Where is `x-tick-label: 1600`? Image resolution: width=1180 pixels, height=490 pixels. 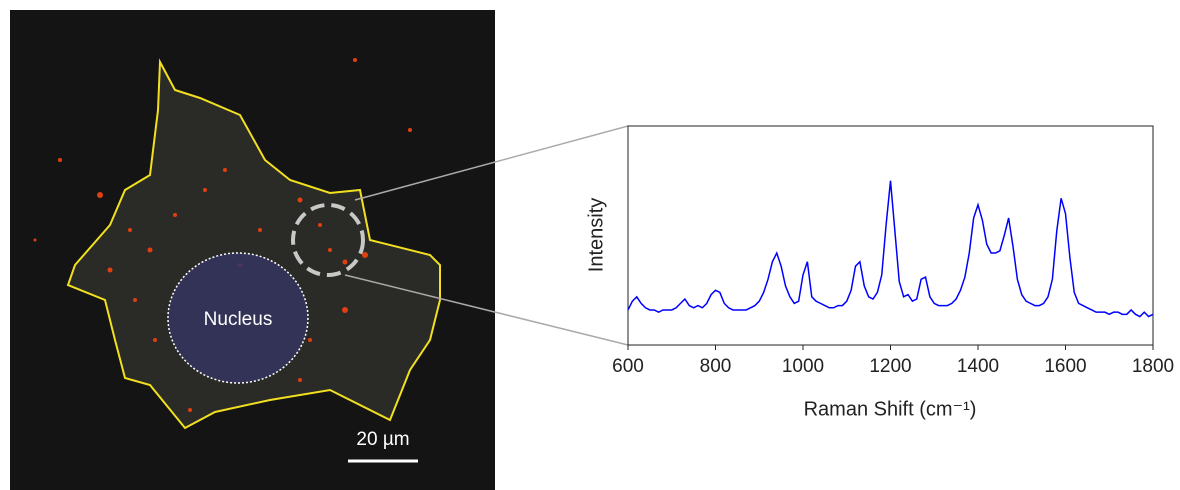
x-tick-label: 1600 is located at coordinates (1065, 366).